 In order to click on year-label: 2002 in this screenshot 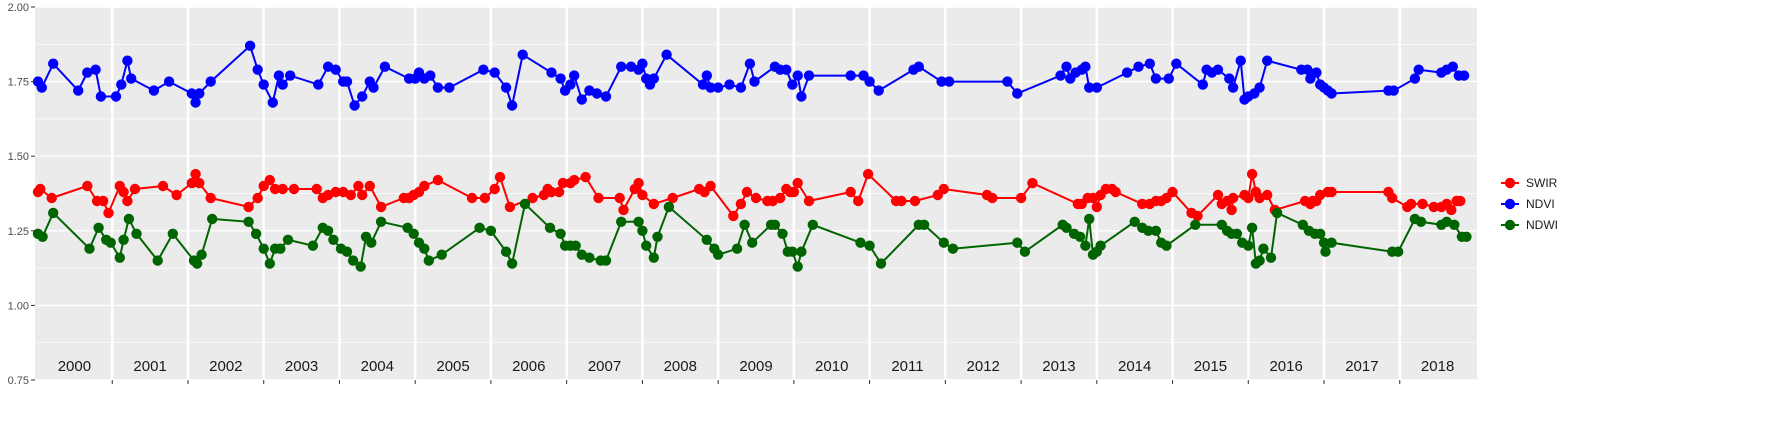, I will do `click(225, 366)`.